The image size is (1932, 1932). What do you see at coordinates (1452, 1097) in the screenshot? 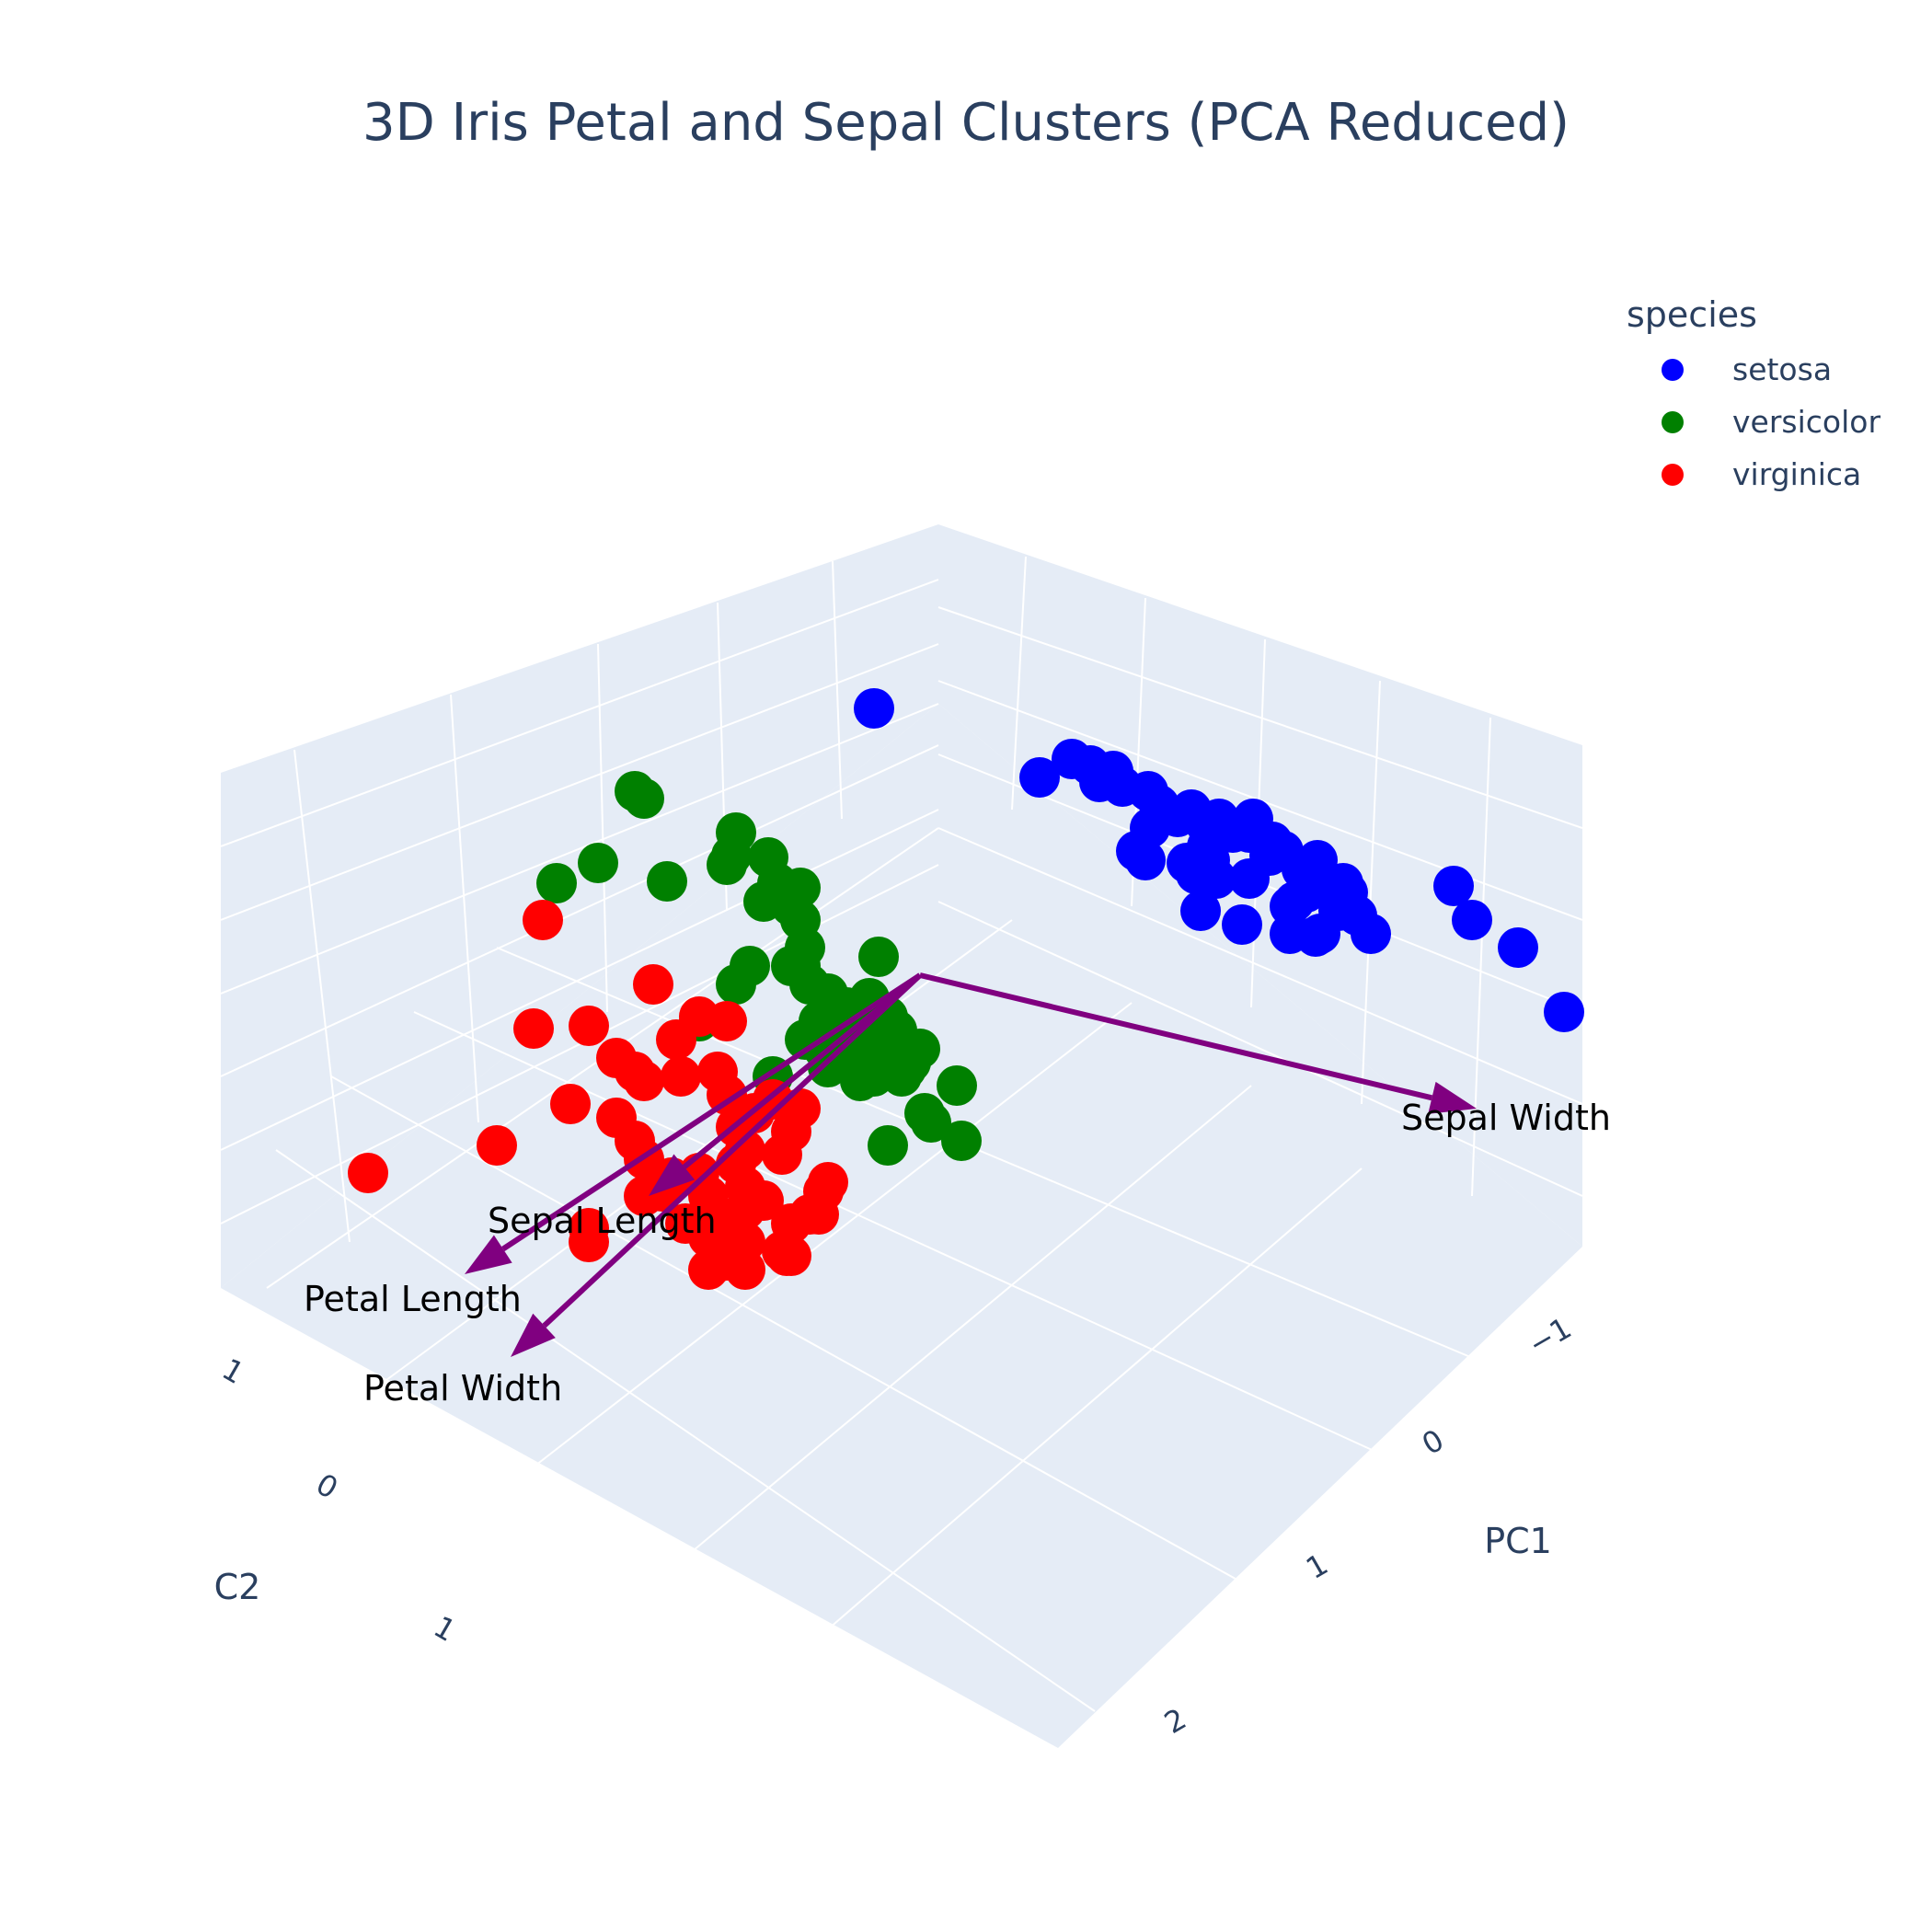
I see `loading-arrowhead-sepal-width` at bounding box center [1452, 1097].